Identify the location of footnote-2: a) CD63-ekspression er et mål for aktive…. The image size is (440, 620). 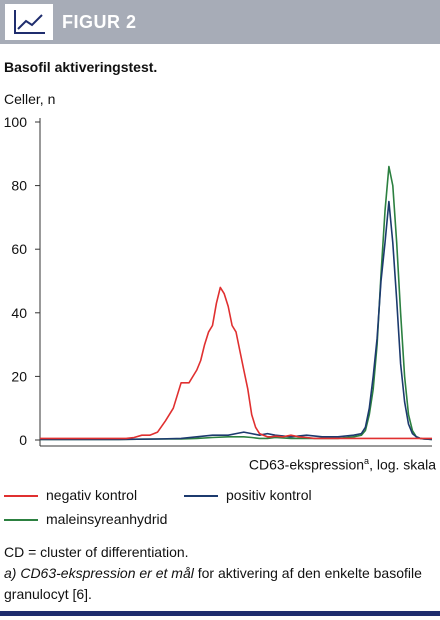
(213, 573).